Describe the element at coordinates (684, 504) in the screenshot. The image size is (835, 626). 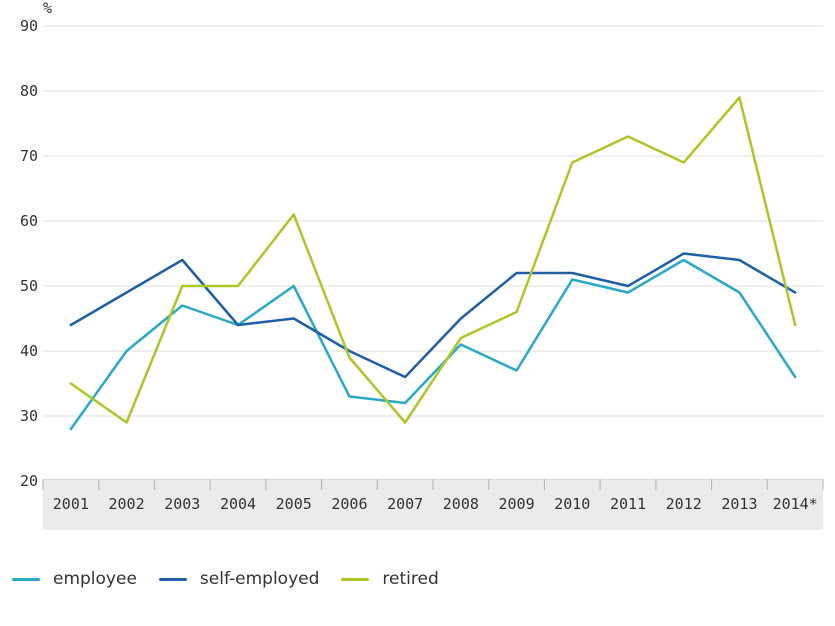
I see `x-tick-label: 2012` at that location.